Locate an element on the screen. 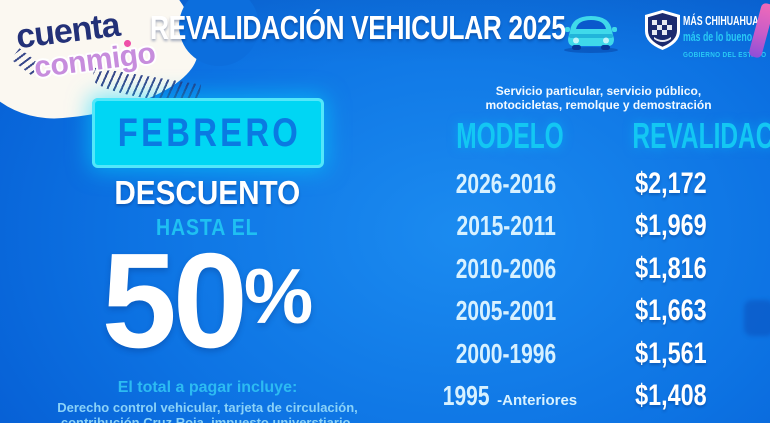  month-label: FEBRERO is located at coordinates (209, 132).